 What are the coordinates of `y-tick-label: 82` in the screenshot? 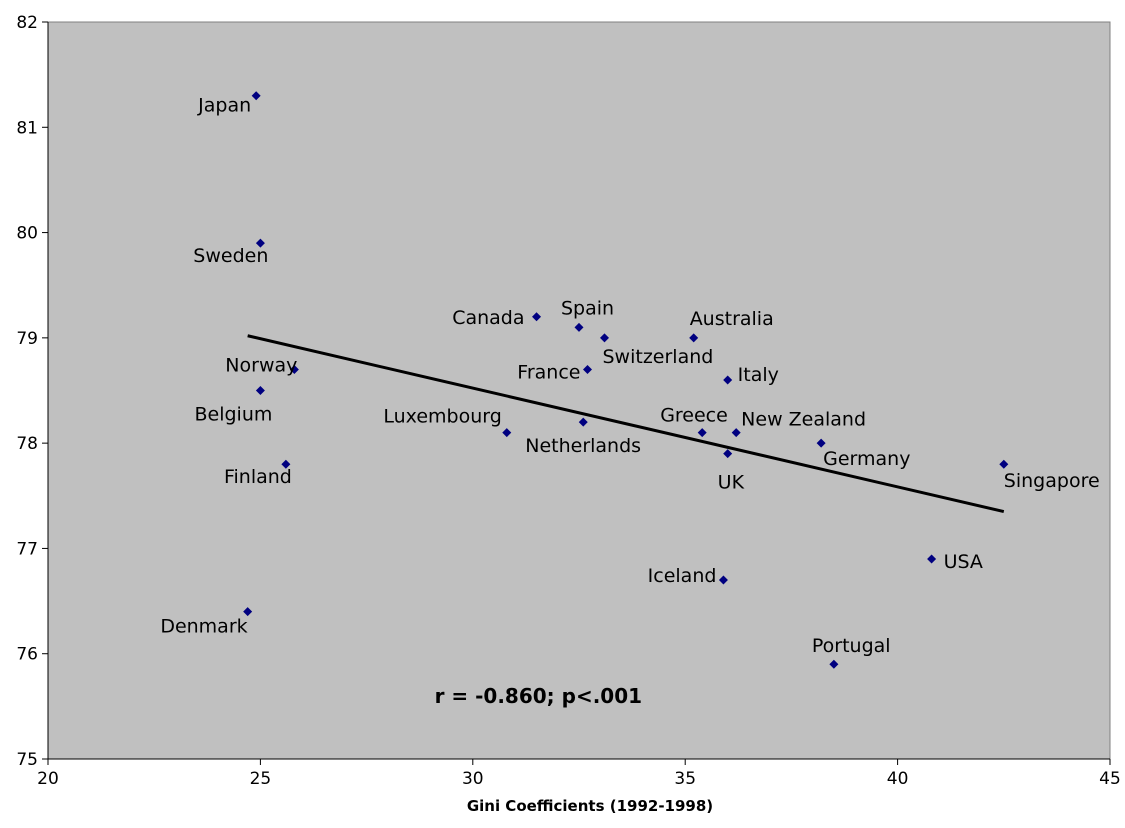 It's located at (27, 23).